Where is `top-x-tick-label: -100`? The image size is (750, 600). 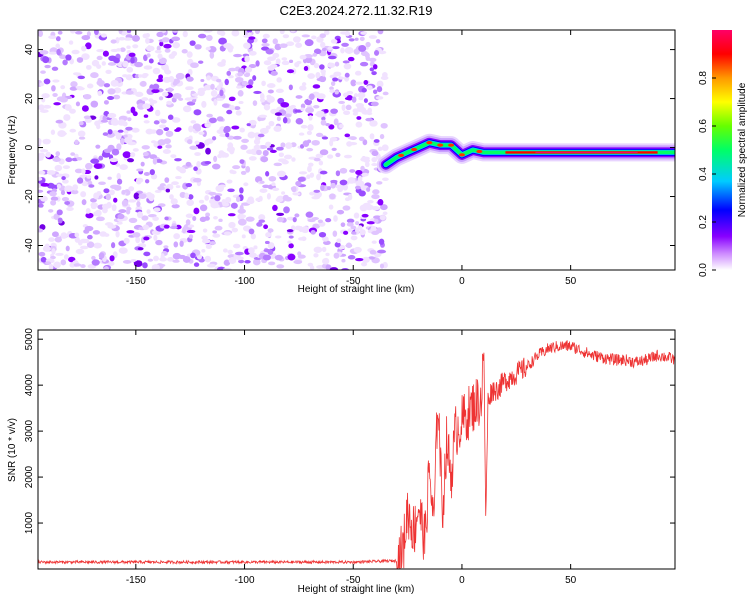
top-x-tick-label: -100 is located at coordinates (245, 281).